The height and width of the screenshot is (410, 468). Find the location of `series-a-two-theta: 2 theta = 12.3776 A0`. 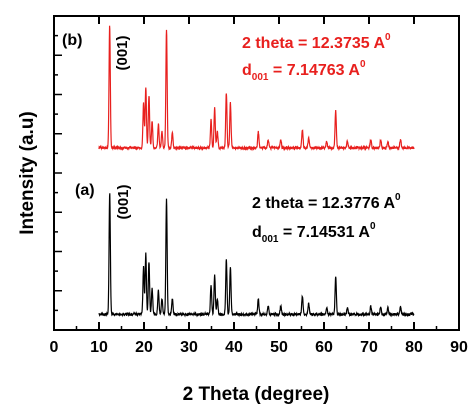

series-a-two-theta: 2 theta = 12.3776 A0 is located at coordinates (326, 202).